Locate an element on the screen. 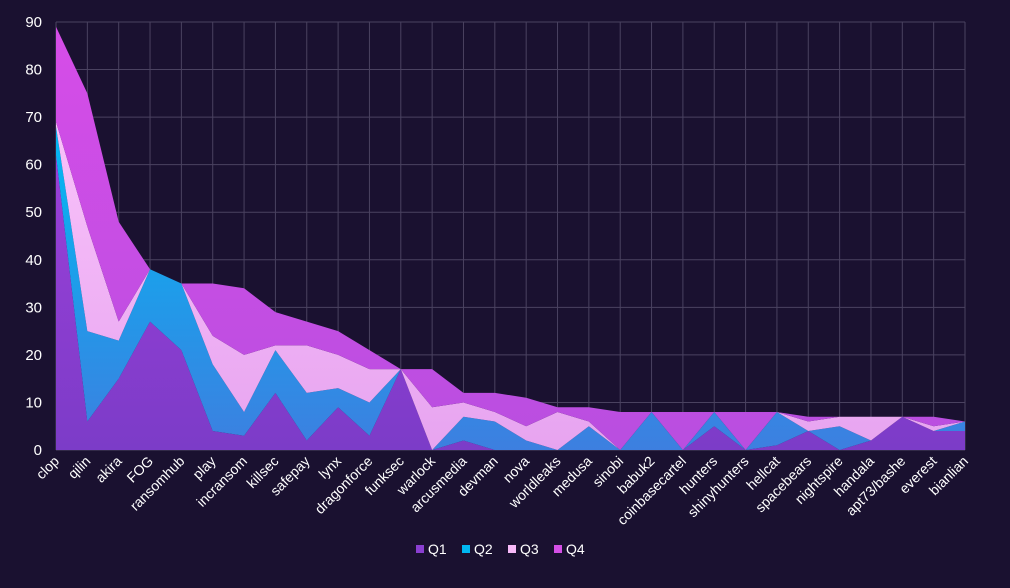  legend-item-q2: Q2 is located at coordinates (477, 549).